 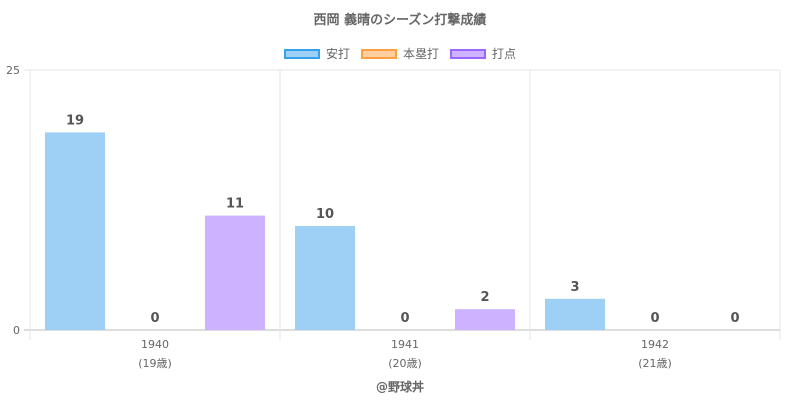 I want to click on legend-label-homeruns: 本塁打, so click(x=420, y=54).